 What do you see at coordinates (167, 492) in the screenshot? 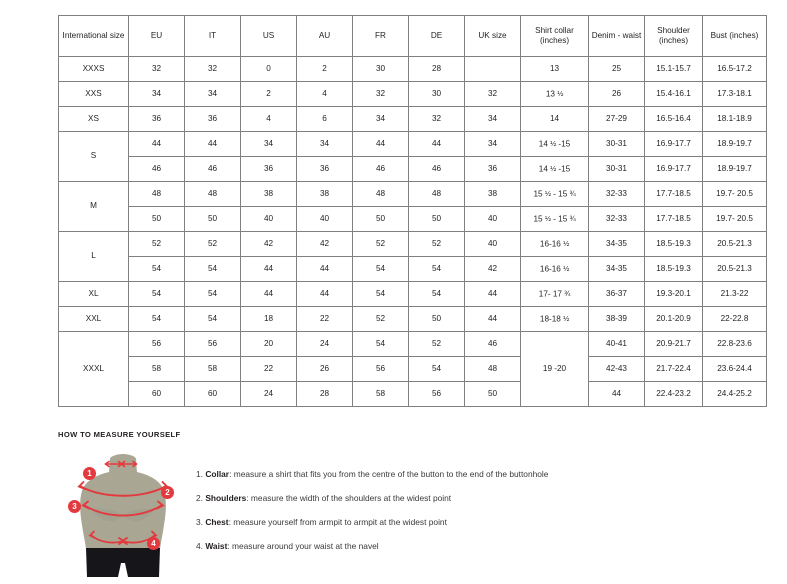
I see `badge-2-shoulders: 2` at bounding box center [167, 492].